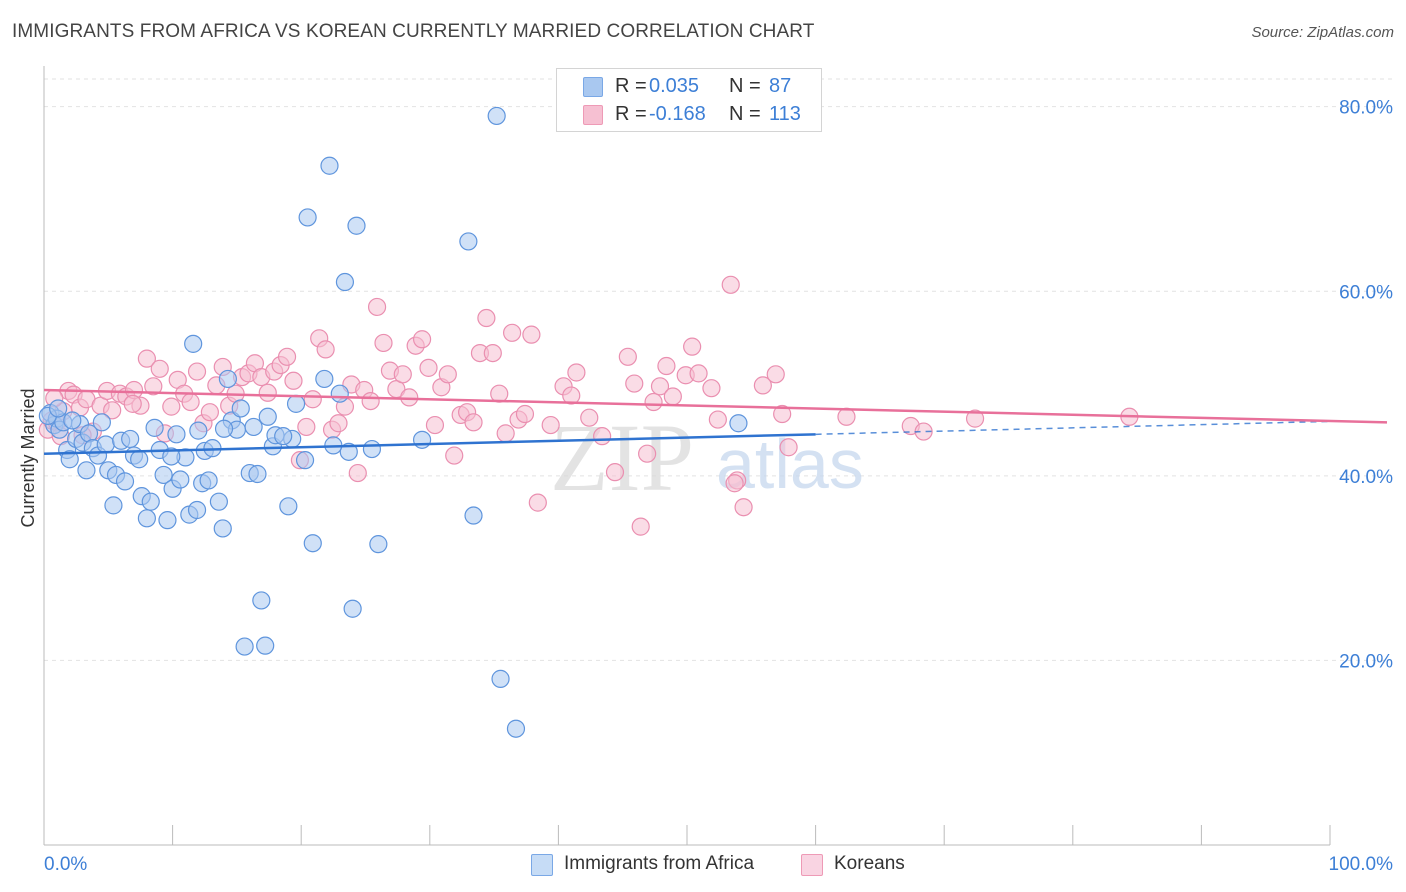 Image resolution: width=1406 pixels, height=892 pixels. What do you see at coordinates (707, 457) in the screenshot?
I see `watermark: ZIP atlas` at bounding box center [707, 457].